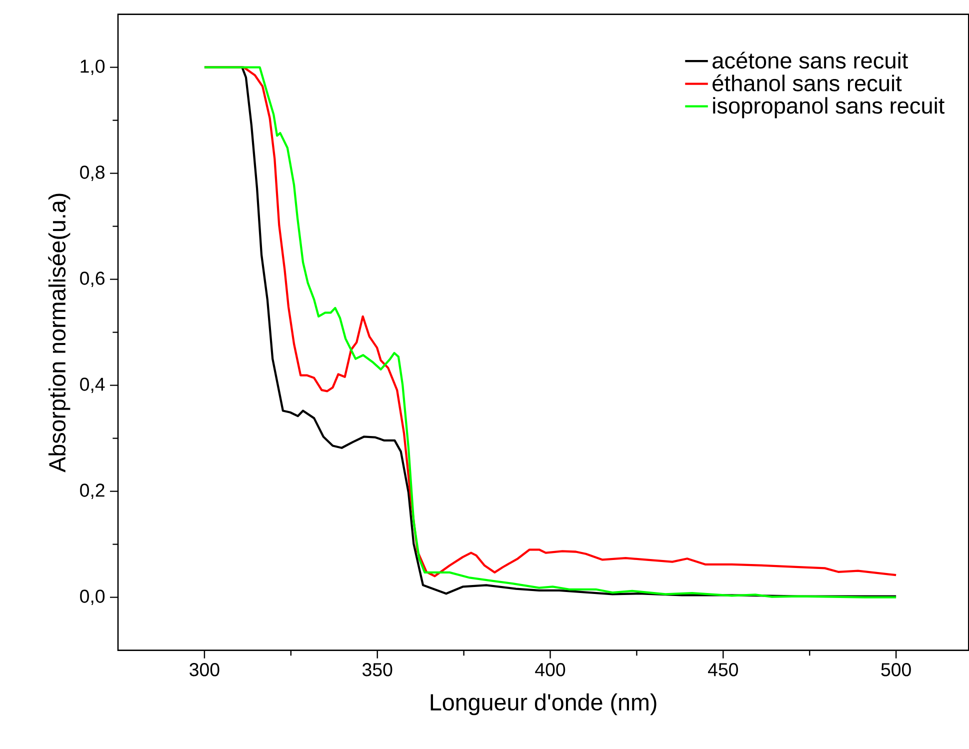  I want to click on y-tick-label: 0,2, so click(92, 492).